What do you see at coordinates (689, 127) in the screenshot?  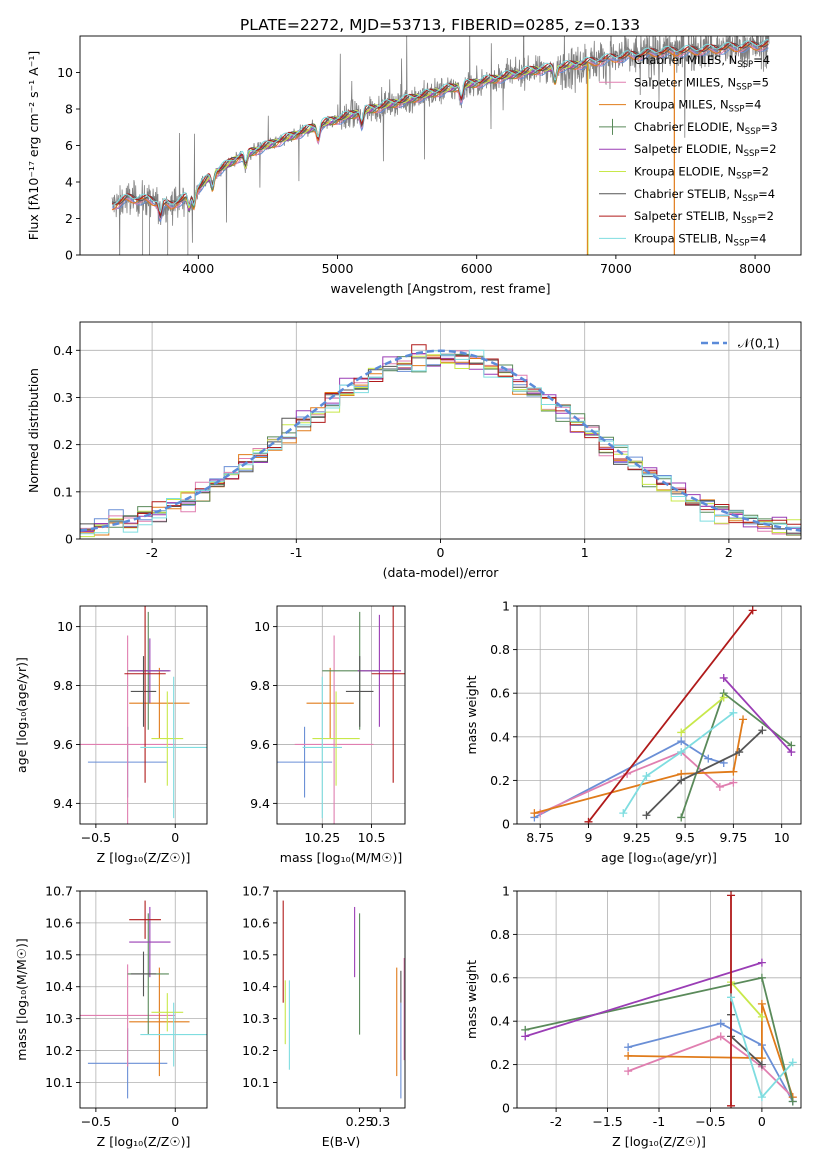 I see `legend-label-main: Chabrier ELODIE, N` at bounding box center [689, 127].